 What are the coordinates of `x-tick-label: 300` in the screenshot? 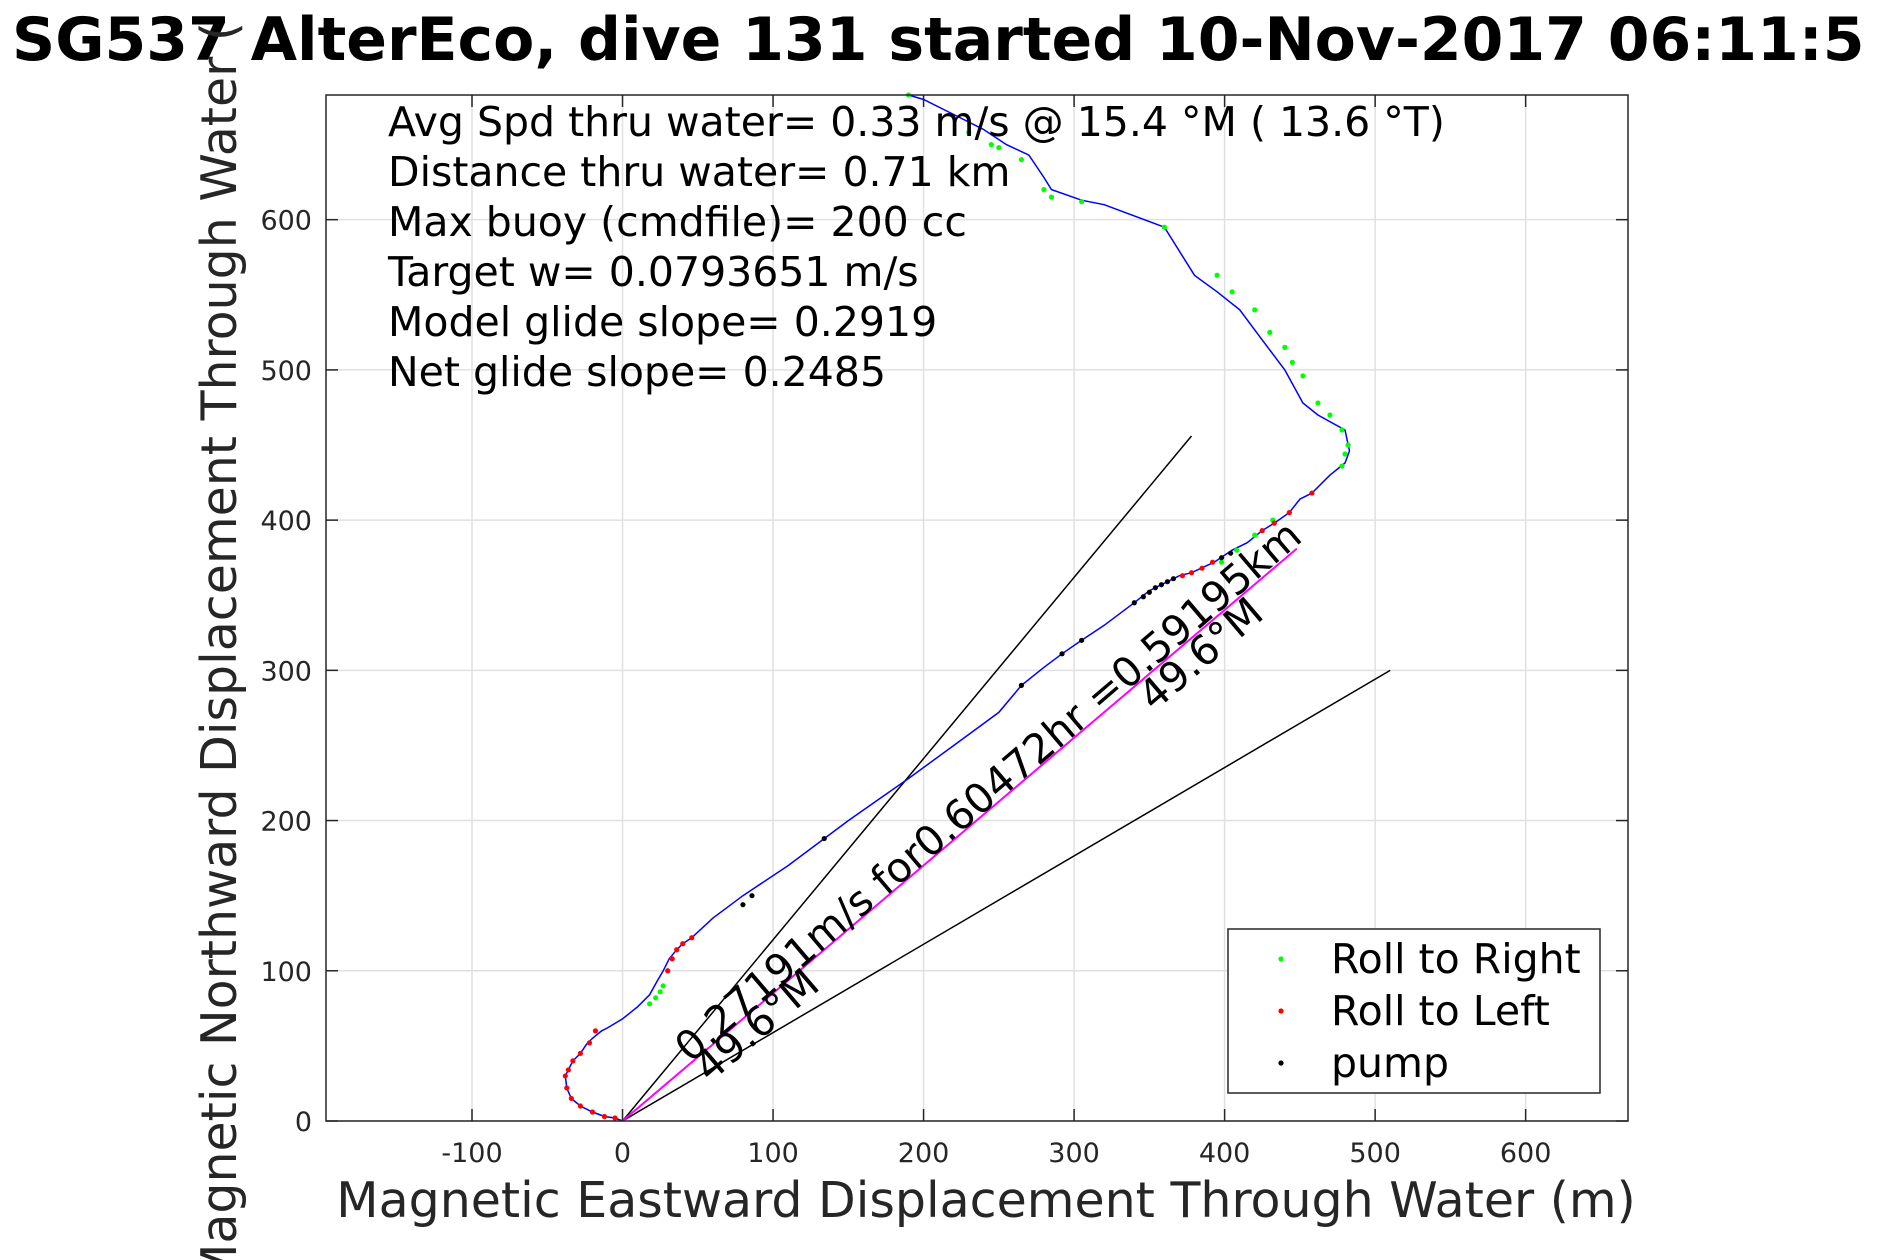 It's located at (1074, 1153).